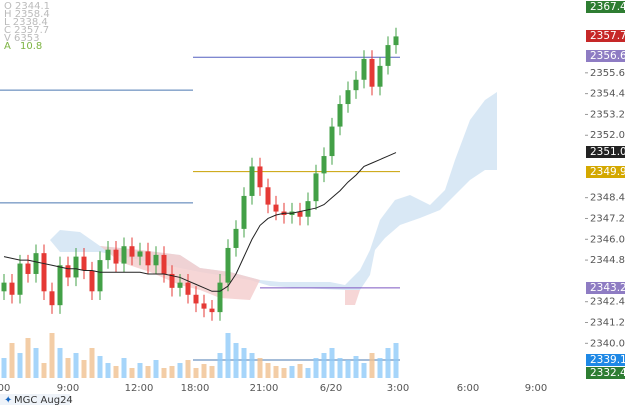 The width and height of the screenshot is (625, 405). I want to click on x-tick-label: 18:00, so click(195, 388).